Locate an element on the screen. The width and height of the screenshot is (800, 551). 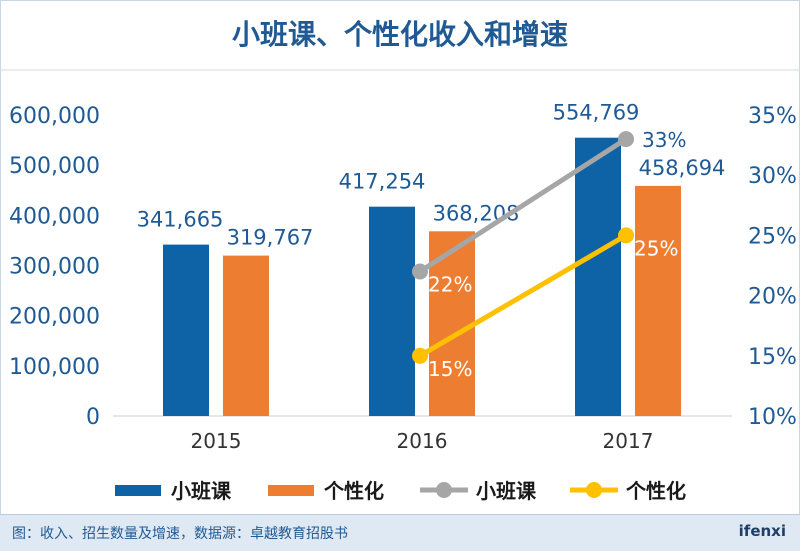
left-axis-tick-label: 500,000 is located at coordinates (54, 166).